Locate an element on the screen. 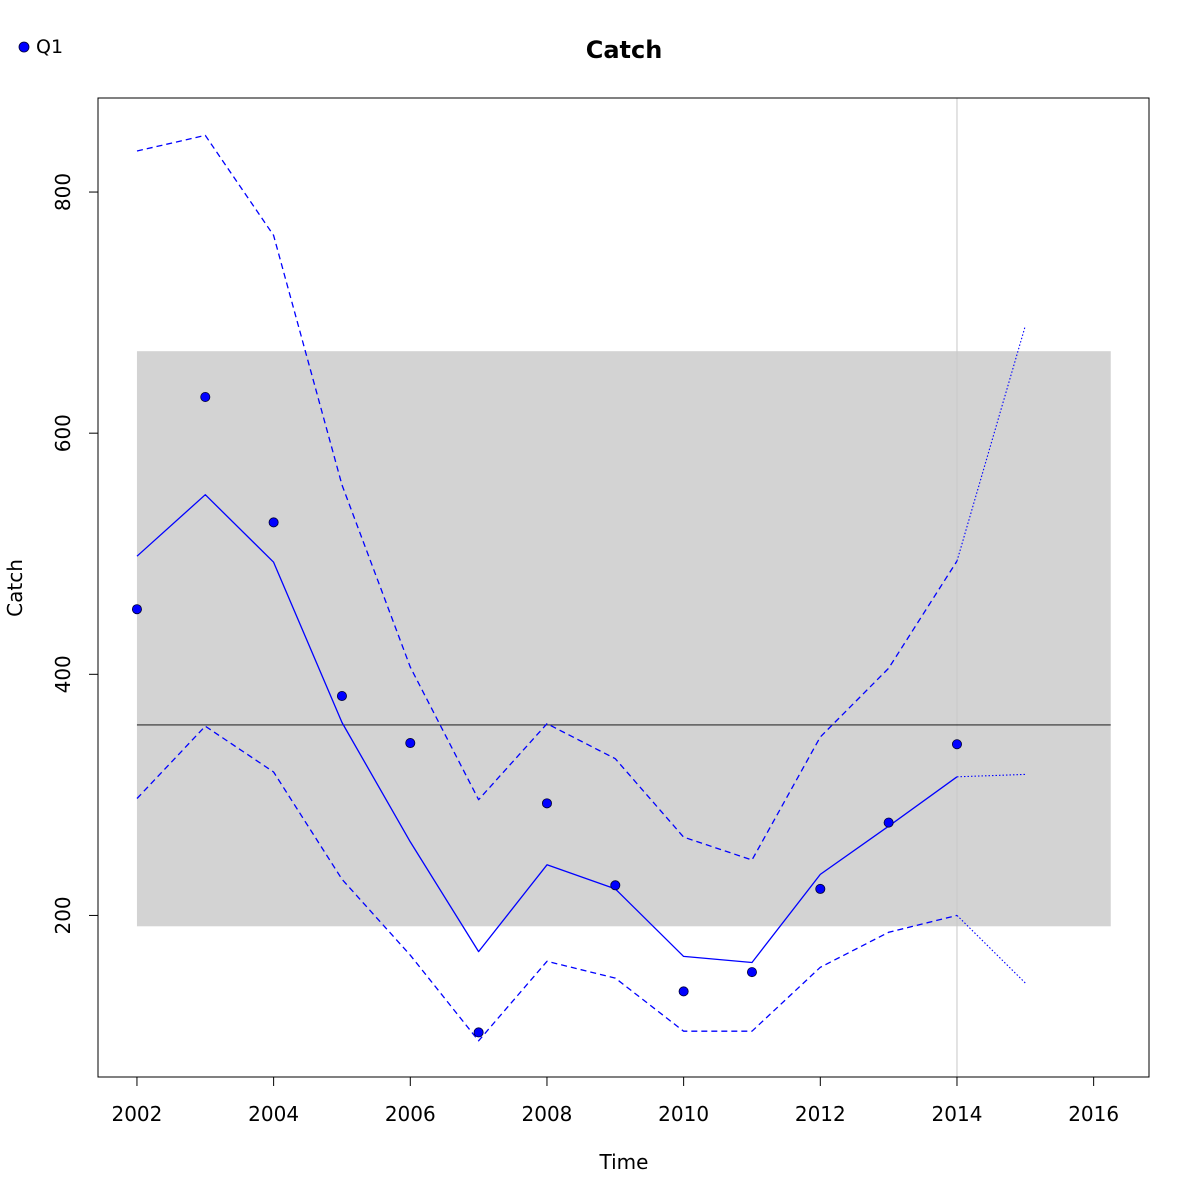  x-tick-label: 2012 is located at coordinates (820, 1114).